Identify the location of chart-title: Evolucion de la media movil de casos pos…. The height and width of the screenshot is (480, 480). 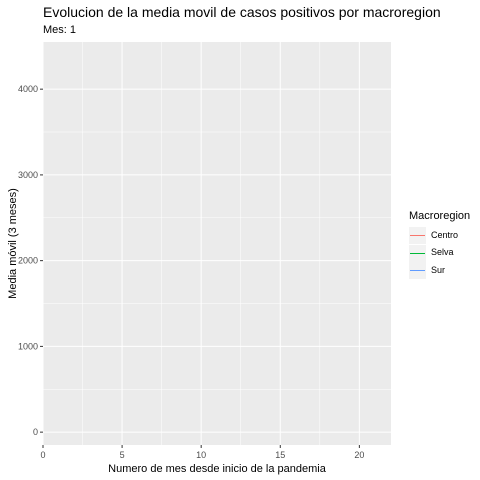
(242, 12).